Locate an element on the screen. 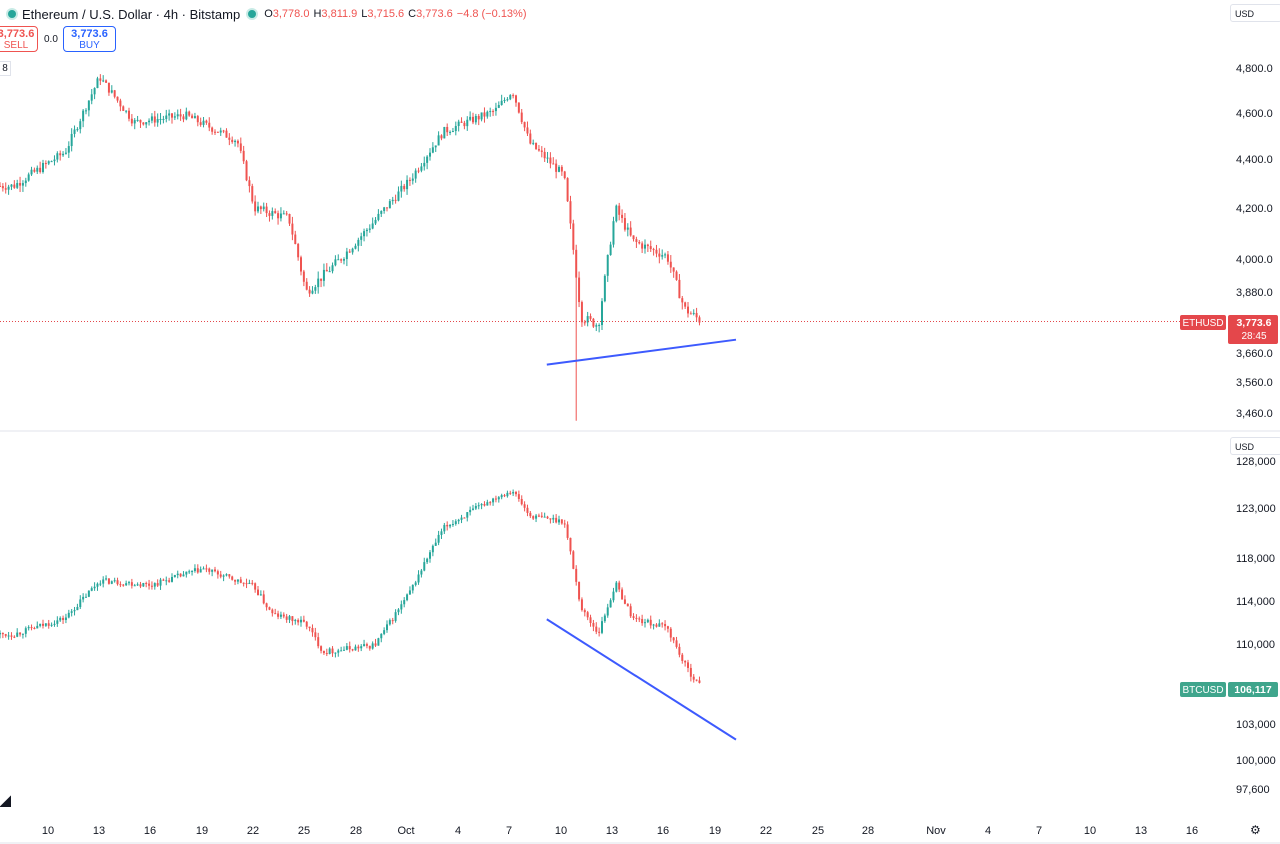 The height and width of the screenshot is (844, 1280). sell-button: 3,773.6 SELL is located at coordinates (19, 39).